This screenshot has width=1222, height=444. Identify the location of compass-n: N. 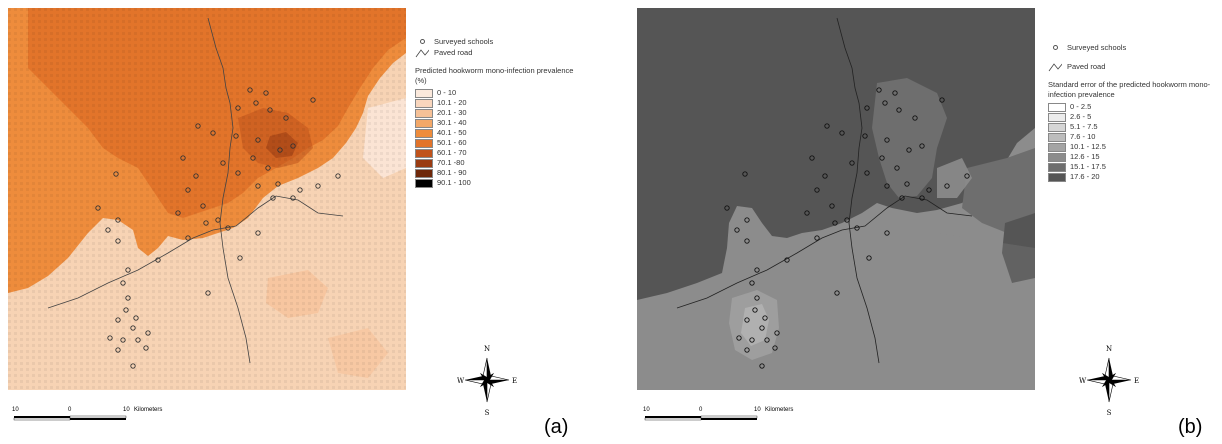
(487, 349).